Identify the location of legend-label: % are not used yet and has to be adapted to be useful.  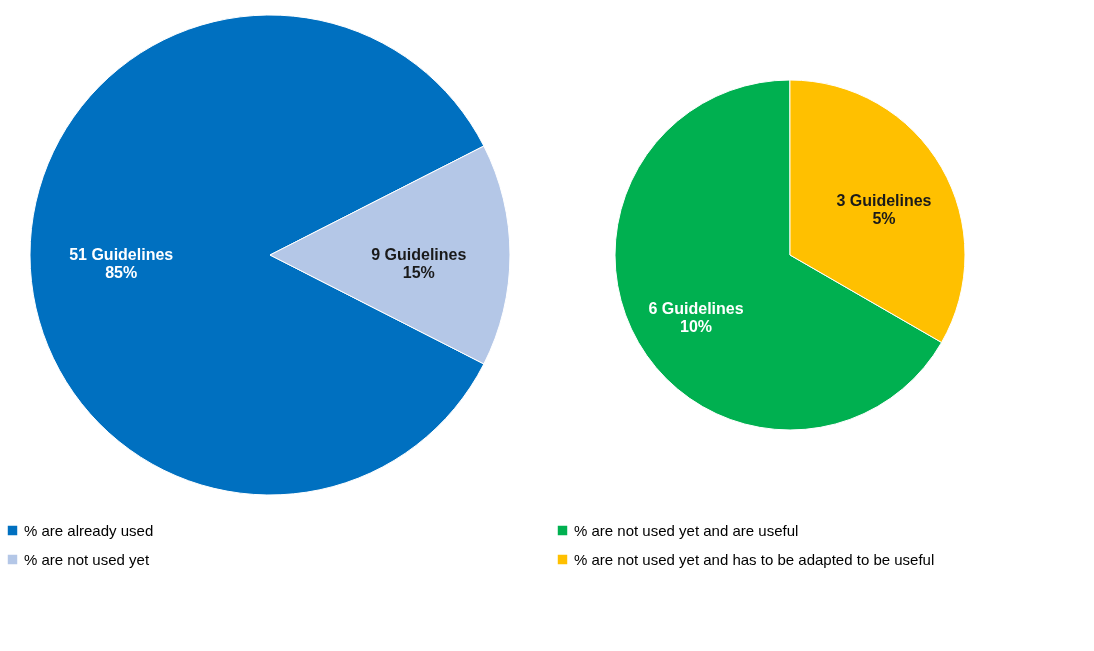
(754, 559).